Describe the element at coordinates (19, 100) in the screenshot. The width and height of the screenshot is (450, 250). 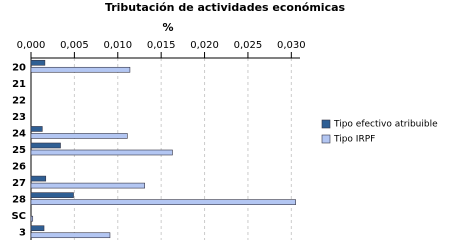
I see `y-tick-label: 22` at that location.